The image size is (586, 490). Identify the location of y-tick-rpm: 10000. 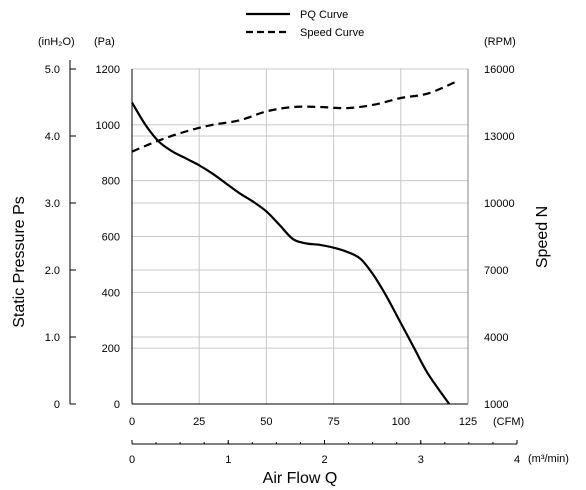
(499, 204).